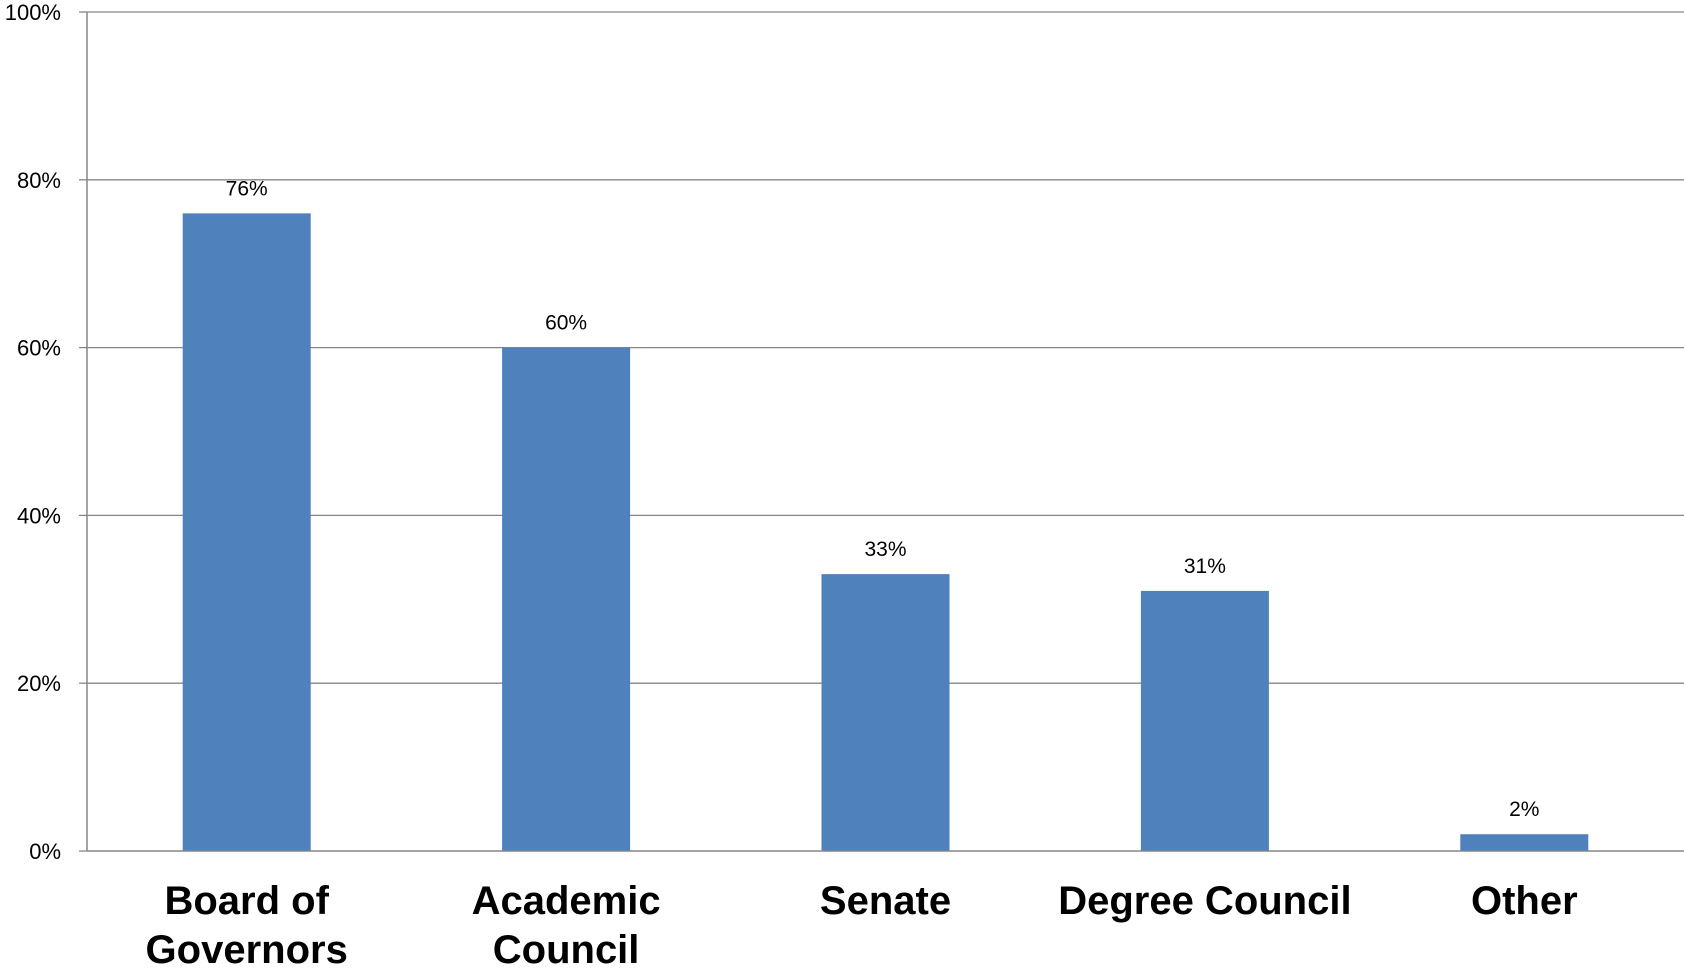  Describe the element at coordinates (39, 180) in the screenshot. I see `y-tick-label: 80%` at that location.